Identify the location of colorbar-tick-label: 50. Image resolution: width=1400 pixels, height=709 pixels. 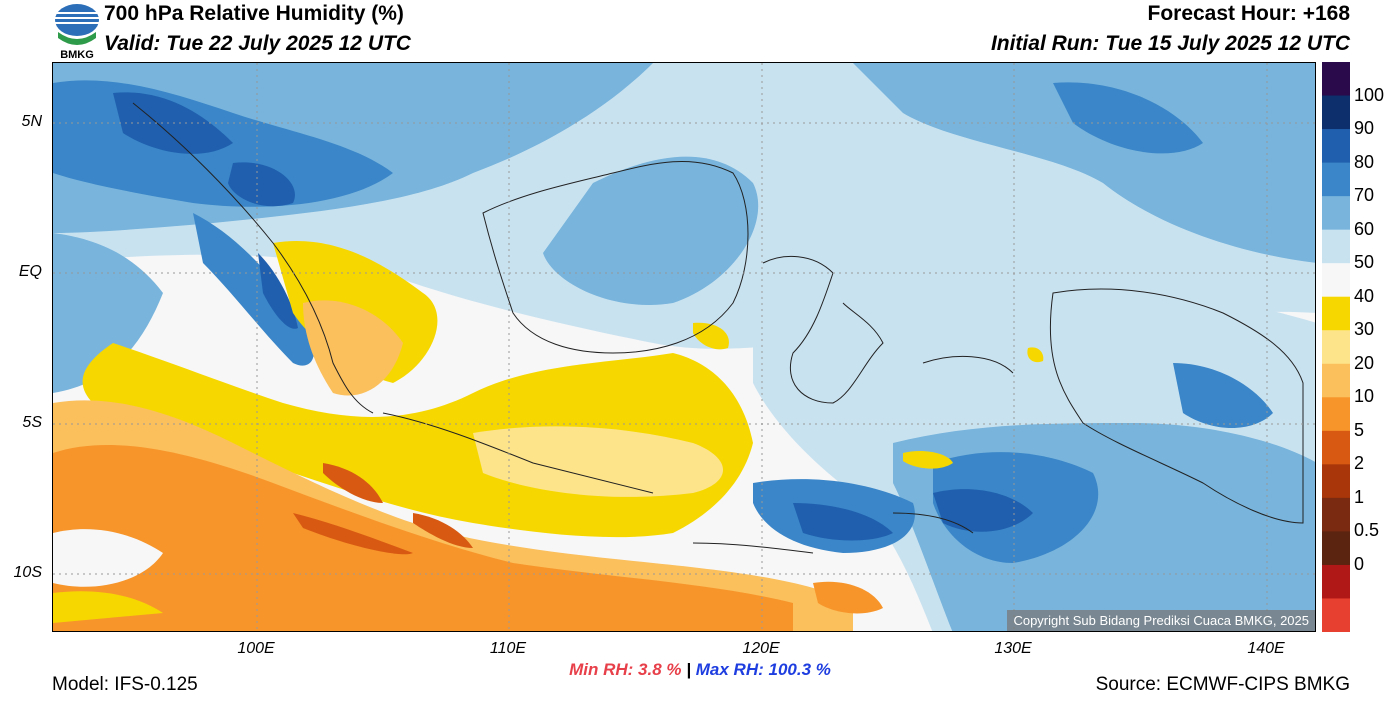
(1364, 262).